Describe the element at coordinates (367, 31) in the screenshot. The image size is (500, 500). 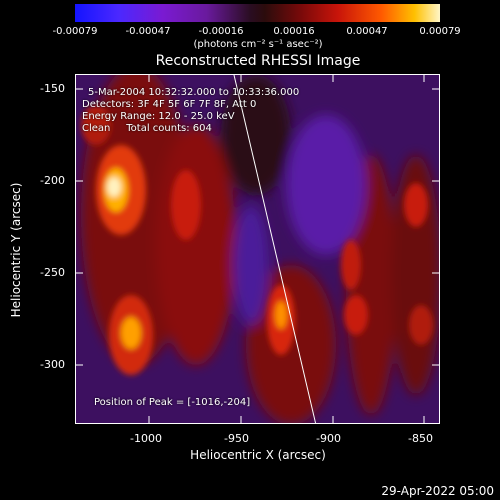
I see `colorbar-tick: 0.00047` at that location.